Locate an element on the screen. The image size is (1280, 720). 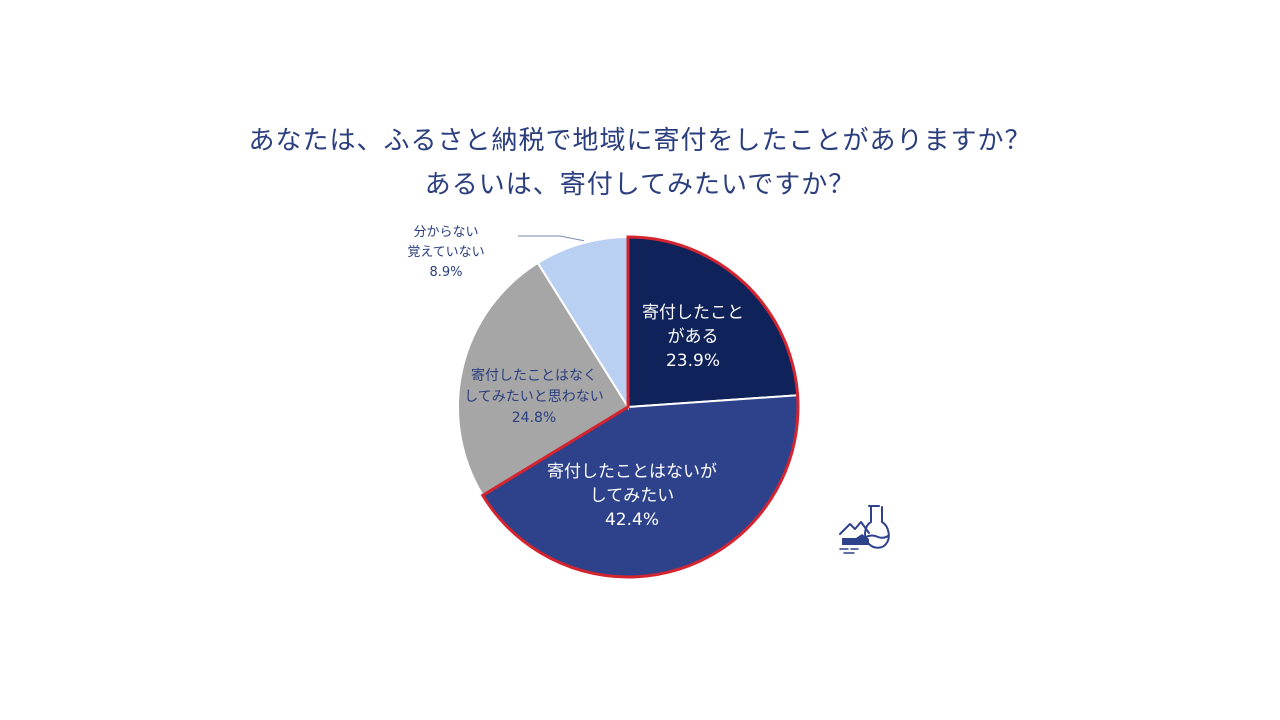
slice-label-3: 寄付したことはなくしてみたいと思わない 24.8% is located at coordinates (534, 396).